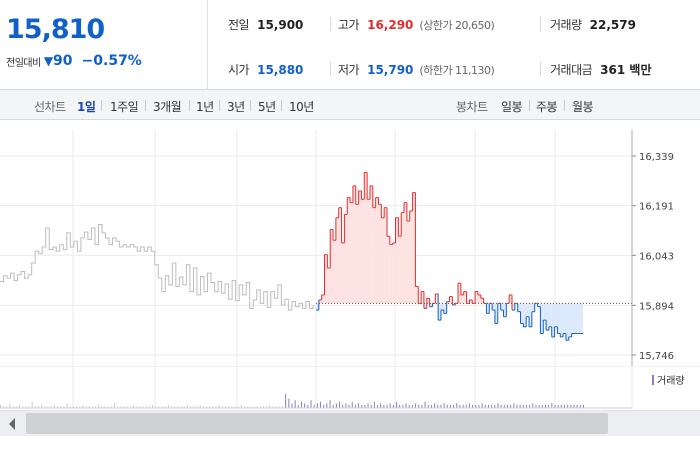 The width and height of the screenshot is (700, 450). What do you see at coordinates (236, 107) in the screenshot?
I see `period-3y: 3년` at bounding box center [236, 107].